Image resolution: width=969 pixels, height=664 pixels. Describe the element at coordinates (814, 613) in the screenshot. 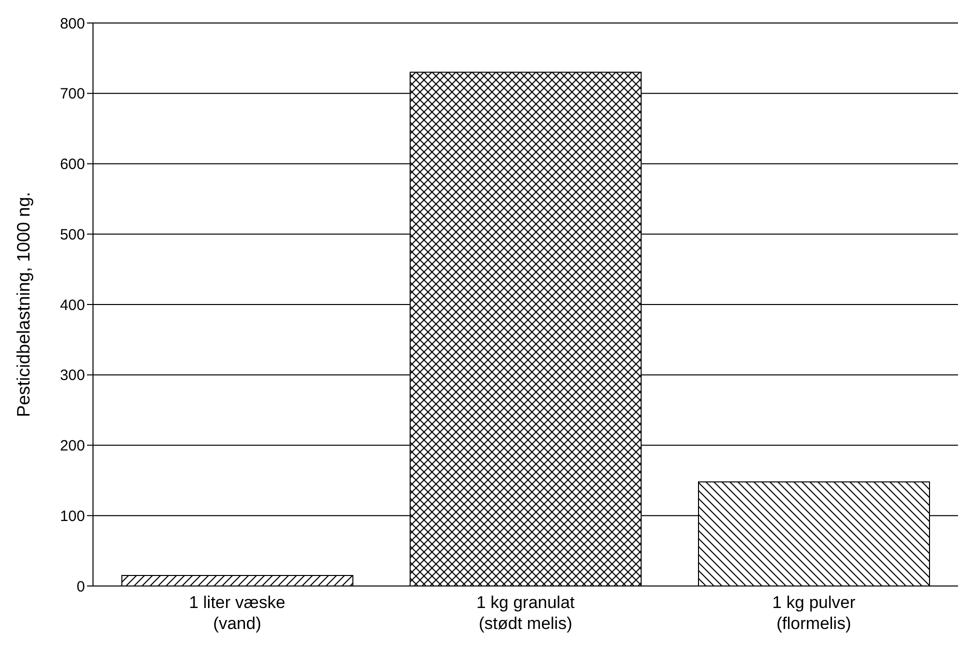

I see `x-tick-label: 1 kg pulver (flormelis)` at that location.